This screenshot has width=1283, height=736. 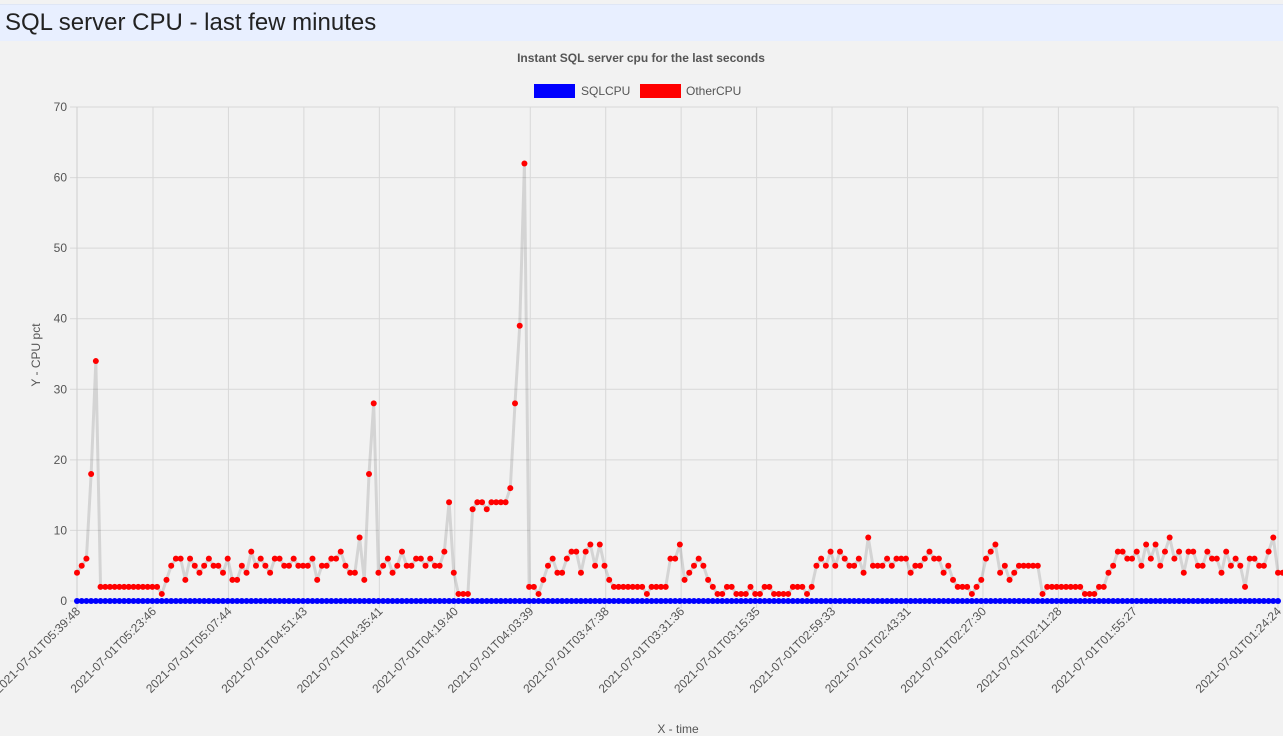 What do you see at coordinates (690, 91) in the screenshot?
I see `legend-item-othercpu: OtherCPU` at bounding box center [690, 91].